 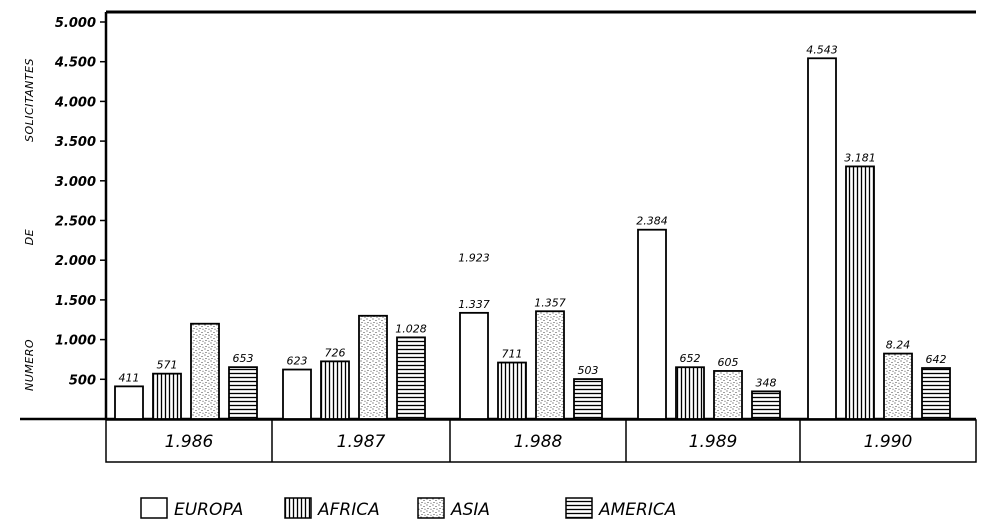 I want to click on data-label: 1.923, so click(x=474, y=257).